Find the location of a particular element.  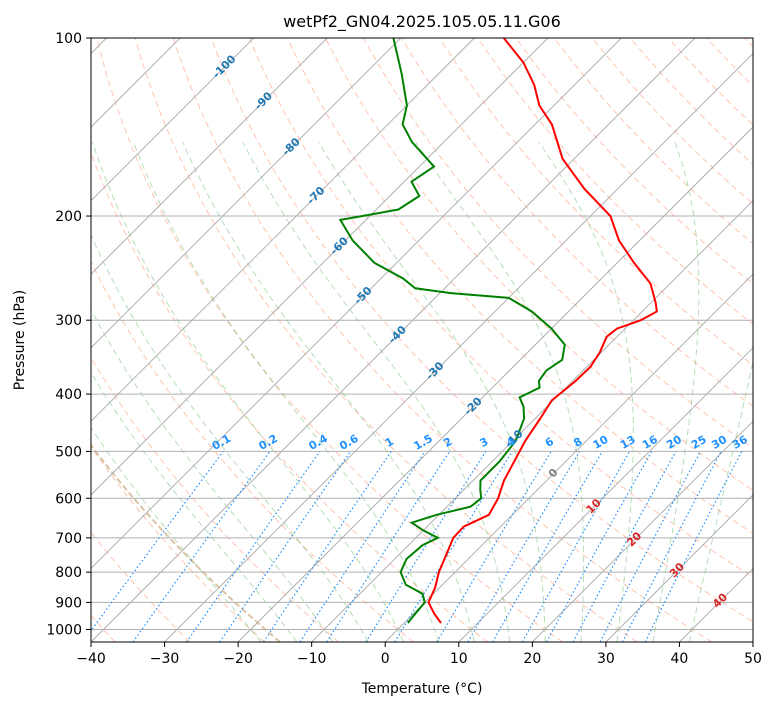

x-tick-label: 40 is located at coordinates (680, 659).